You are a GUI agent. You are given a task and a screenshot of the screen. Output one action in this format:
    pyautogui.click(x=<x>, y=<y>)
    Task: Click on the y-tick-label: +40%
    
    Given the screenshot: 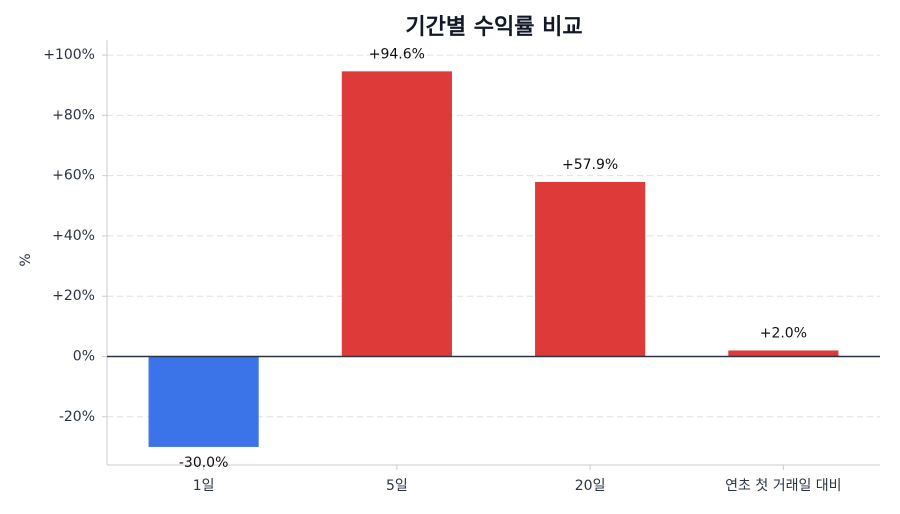 What is the action you would take?
    pyautogui.click(x=73, y=236)
    